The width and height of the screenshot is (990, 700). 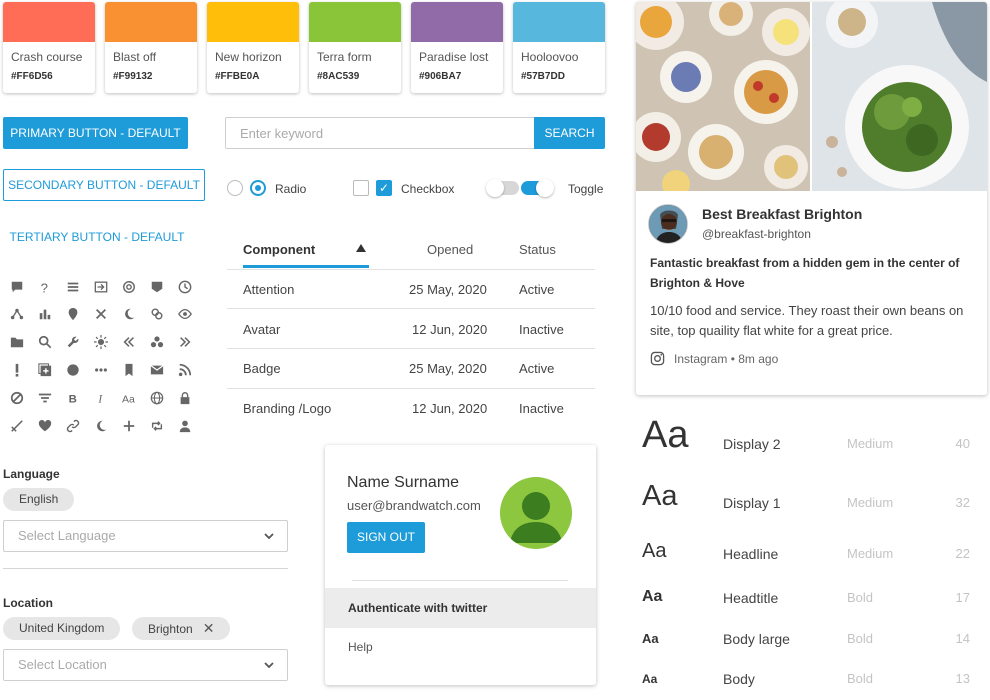 What do you see at coordinates (714, 358) in the screenshot?
I see `post-meta: Instagram • 8m ago` at bounding box center [714, 358].